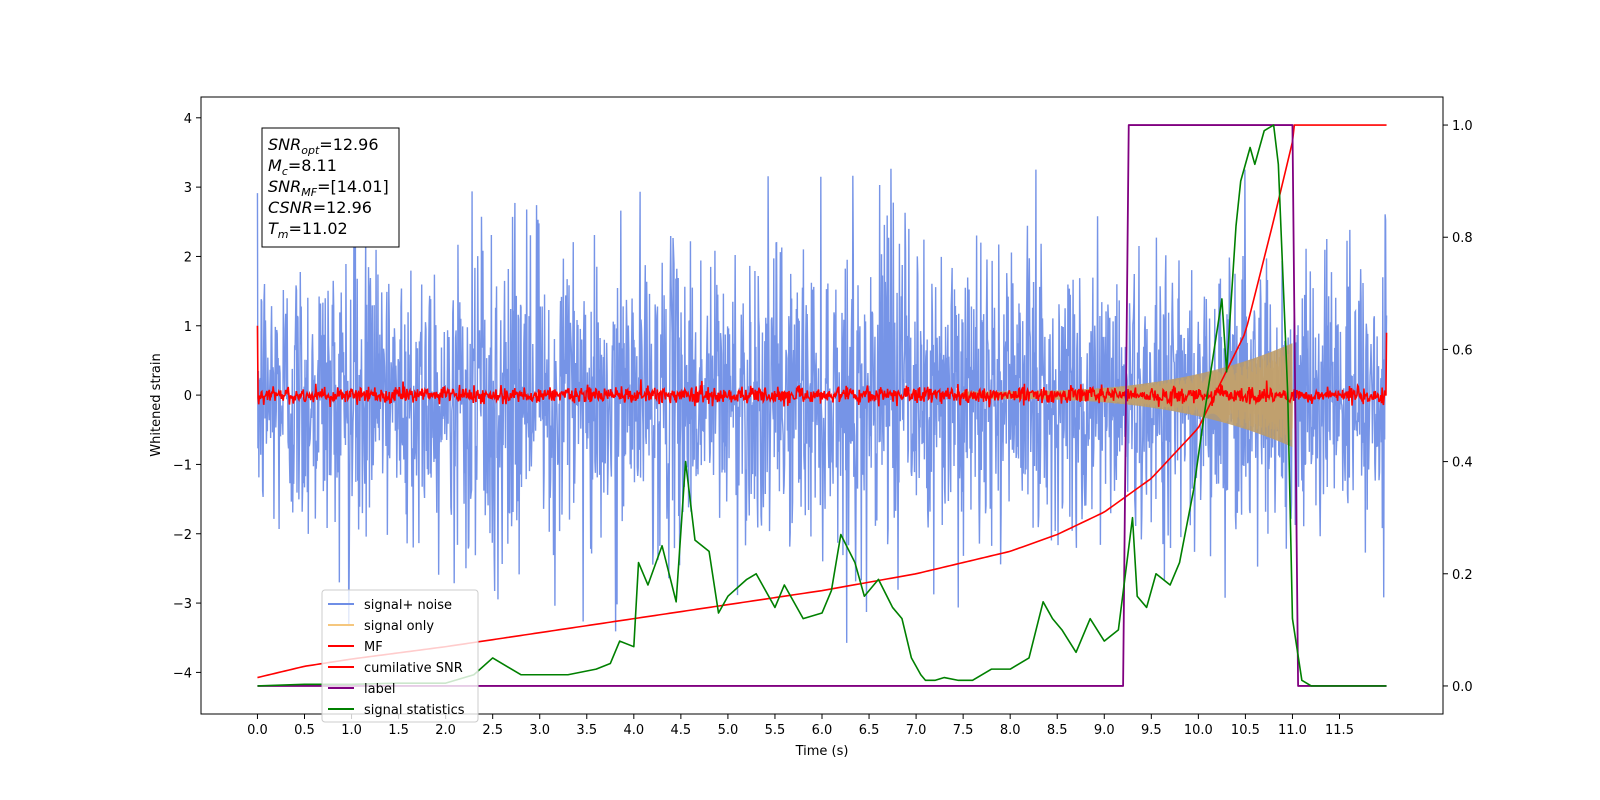 This screenshot has height=800, width=1600. Describe the element at coordinates (492, 730) in the screenshot. I see `x-tick-label-5: 2.5` at that location.